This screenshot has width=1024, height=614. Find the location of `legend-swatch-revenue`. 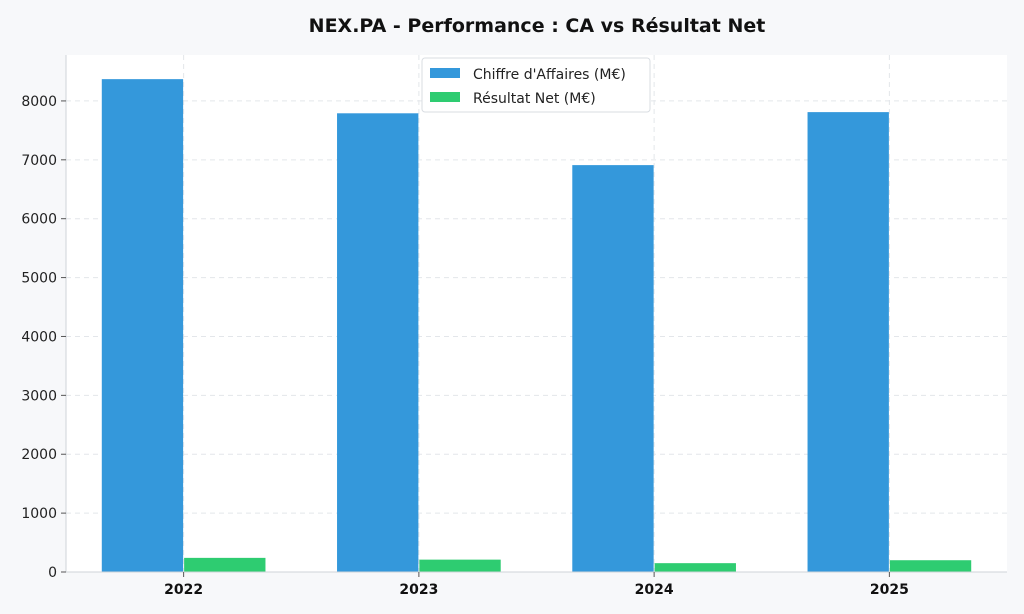

legend-swatch-revenue is located at coordinates (445, 73).